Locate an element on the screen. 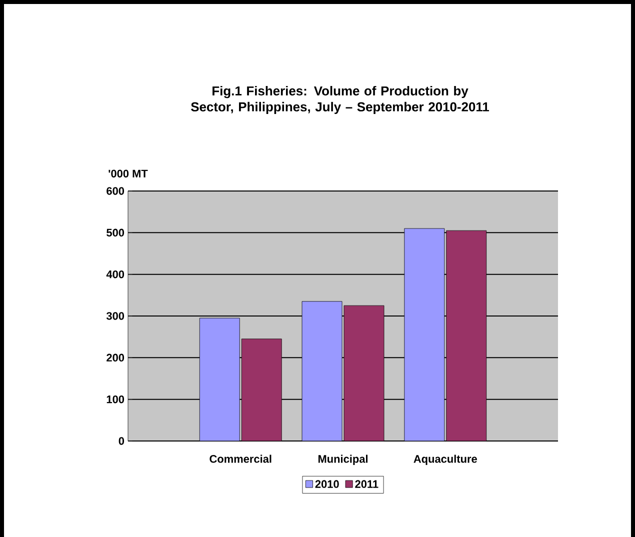 The height and width of the screenshot is (537, 635). x-tick-label: Aquaculture is located at coordinates (445, 459).